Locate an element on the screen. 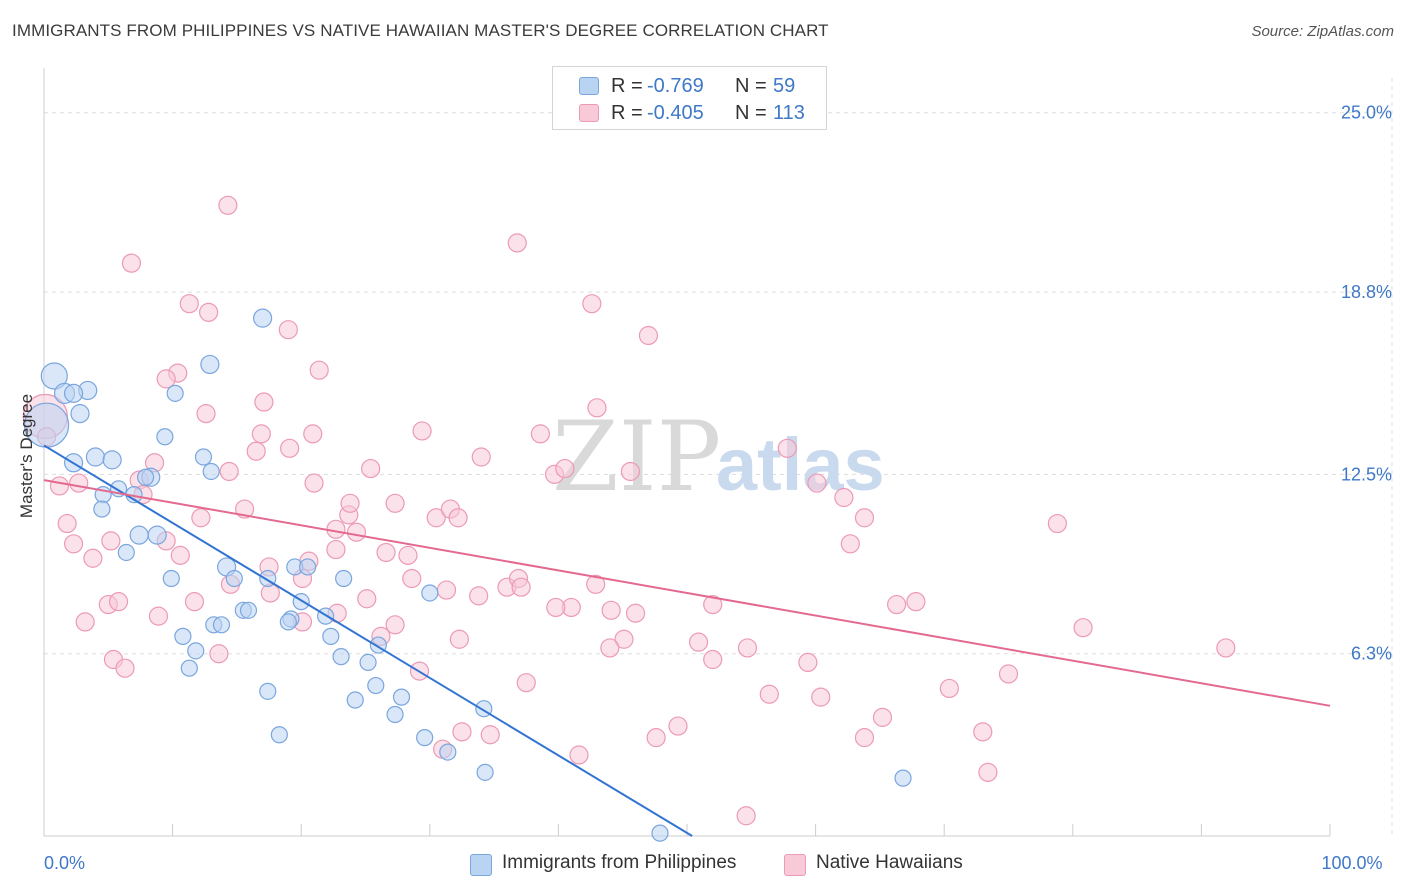 The height and width of the screenshot is (892, 1406). y-tick-label: 6.3% is located at coordinates (1371, 654).